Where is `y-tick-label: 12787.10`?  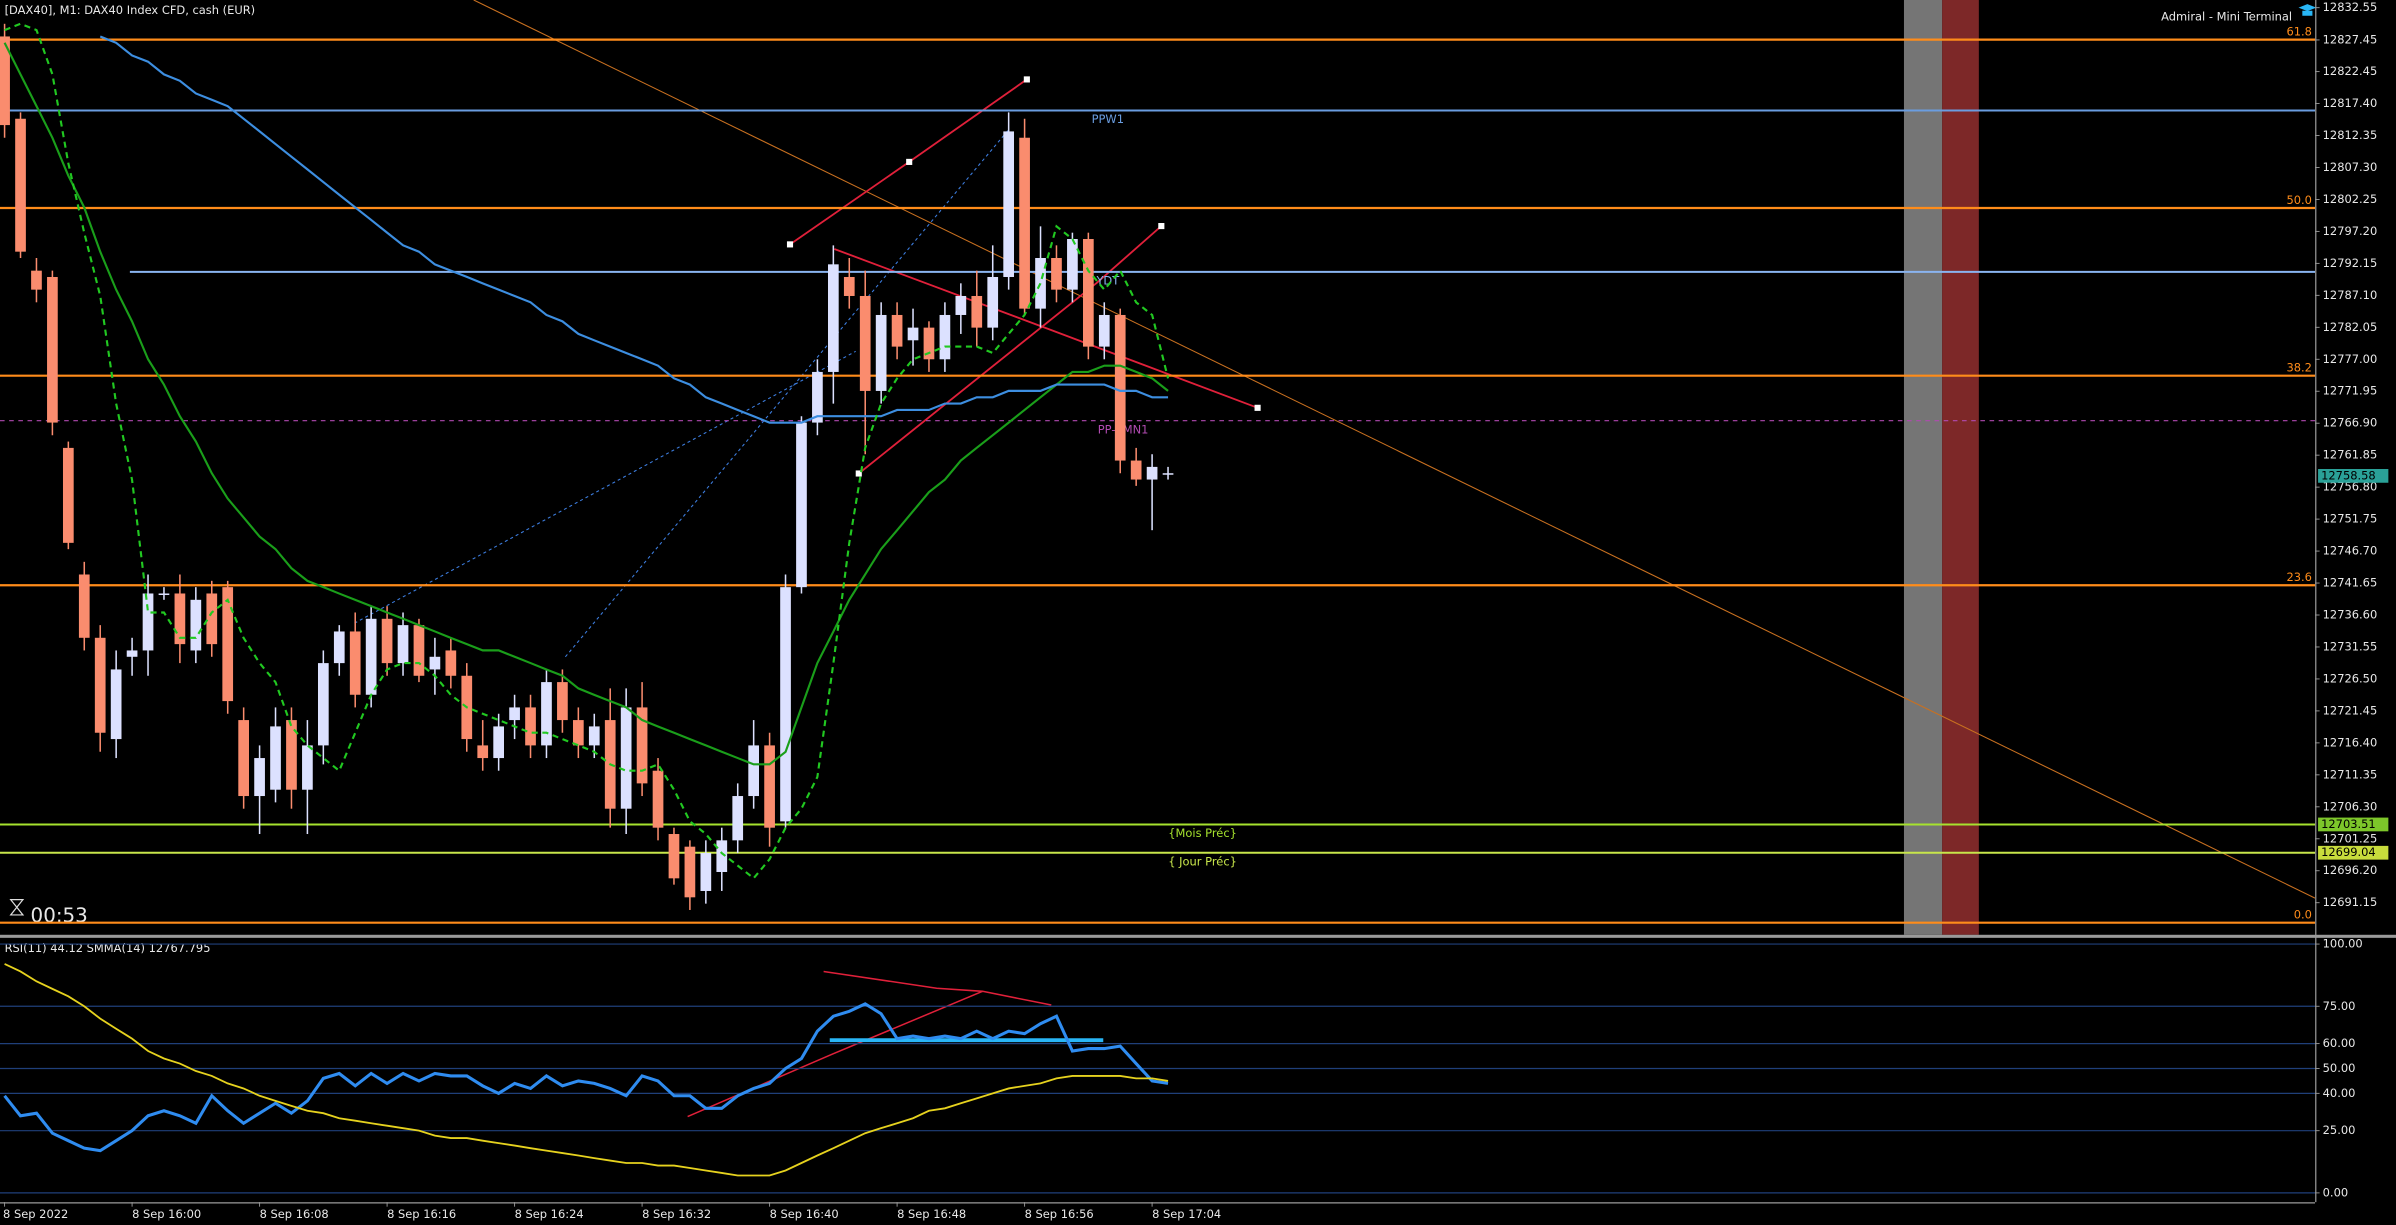
y-tick-label: 12787.10 is located at coordinates (2350, 295).